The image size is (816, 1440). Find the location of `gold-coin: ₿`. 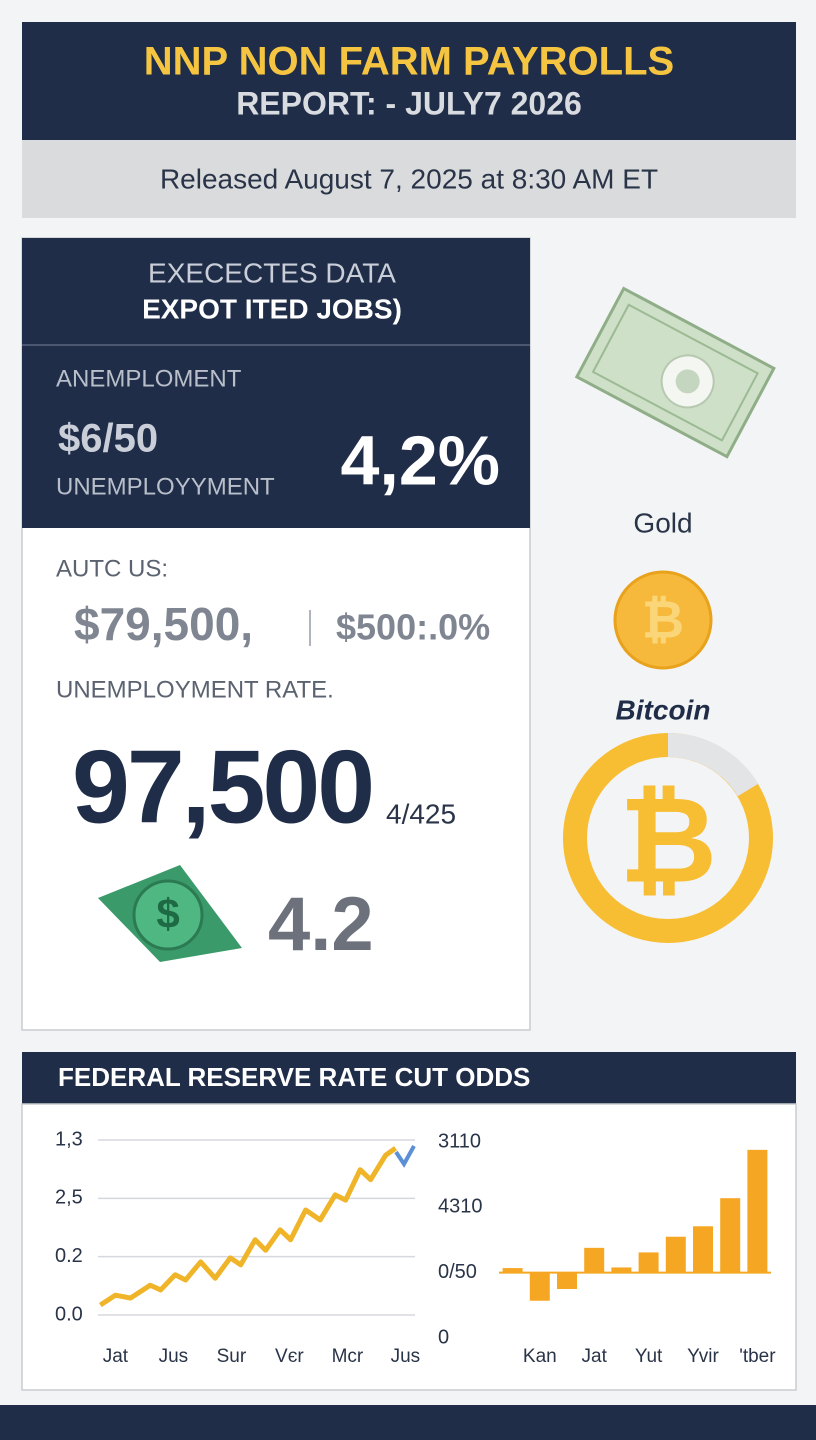

gold-coin: ₿ is located at coordinates (663, 620).